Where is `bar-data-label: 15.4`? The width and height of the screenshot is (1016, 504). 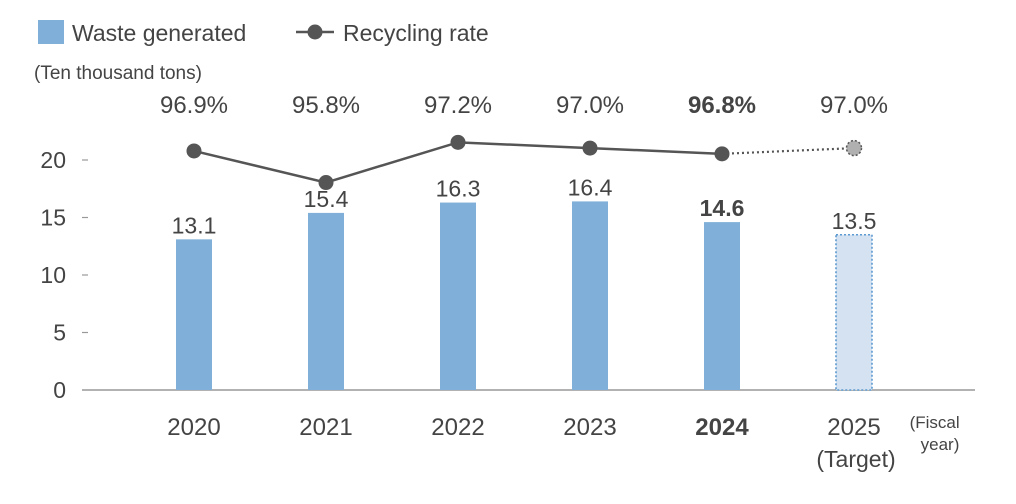
bar-data-label: 15.4 is located at coordinates (326, 199).